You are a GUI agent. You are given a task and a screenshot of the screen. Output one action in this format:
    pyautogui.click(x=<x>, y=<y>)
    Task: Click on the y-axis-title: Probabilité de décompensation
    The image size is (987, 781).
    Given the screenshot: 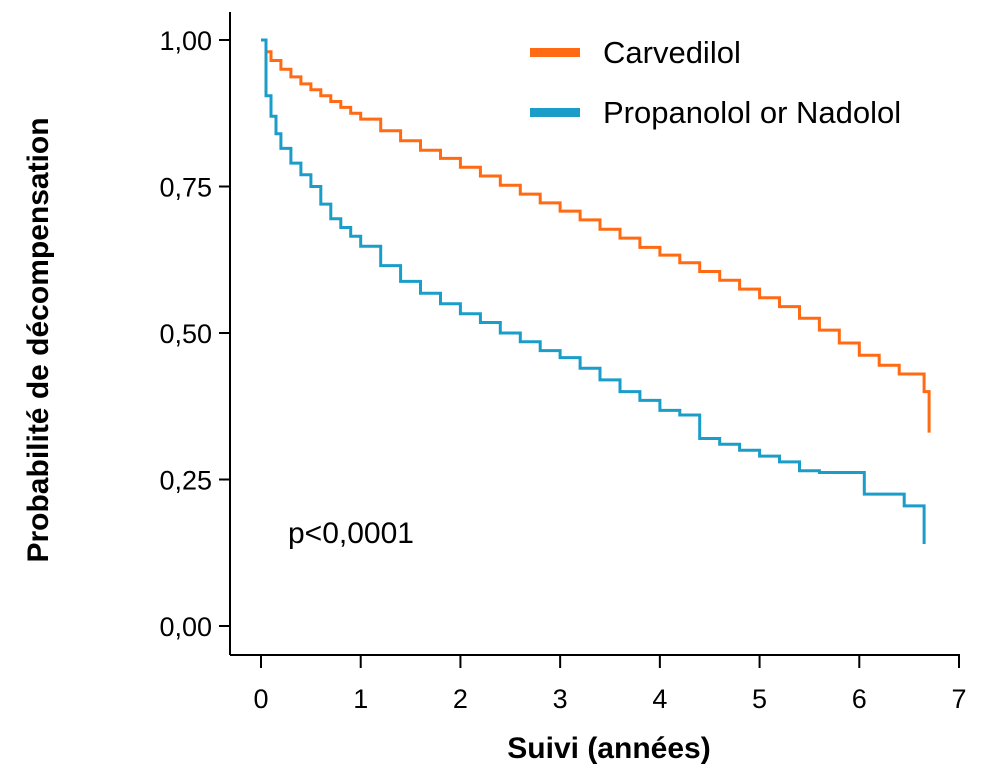 What is the action you would take?
    pyautogui.click(x=38, y=339)
    